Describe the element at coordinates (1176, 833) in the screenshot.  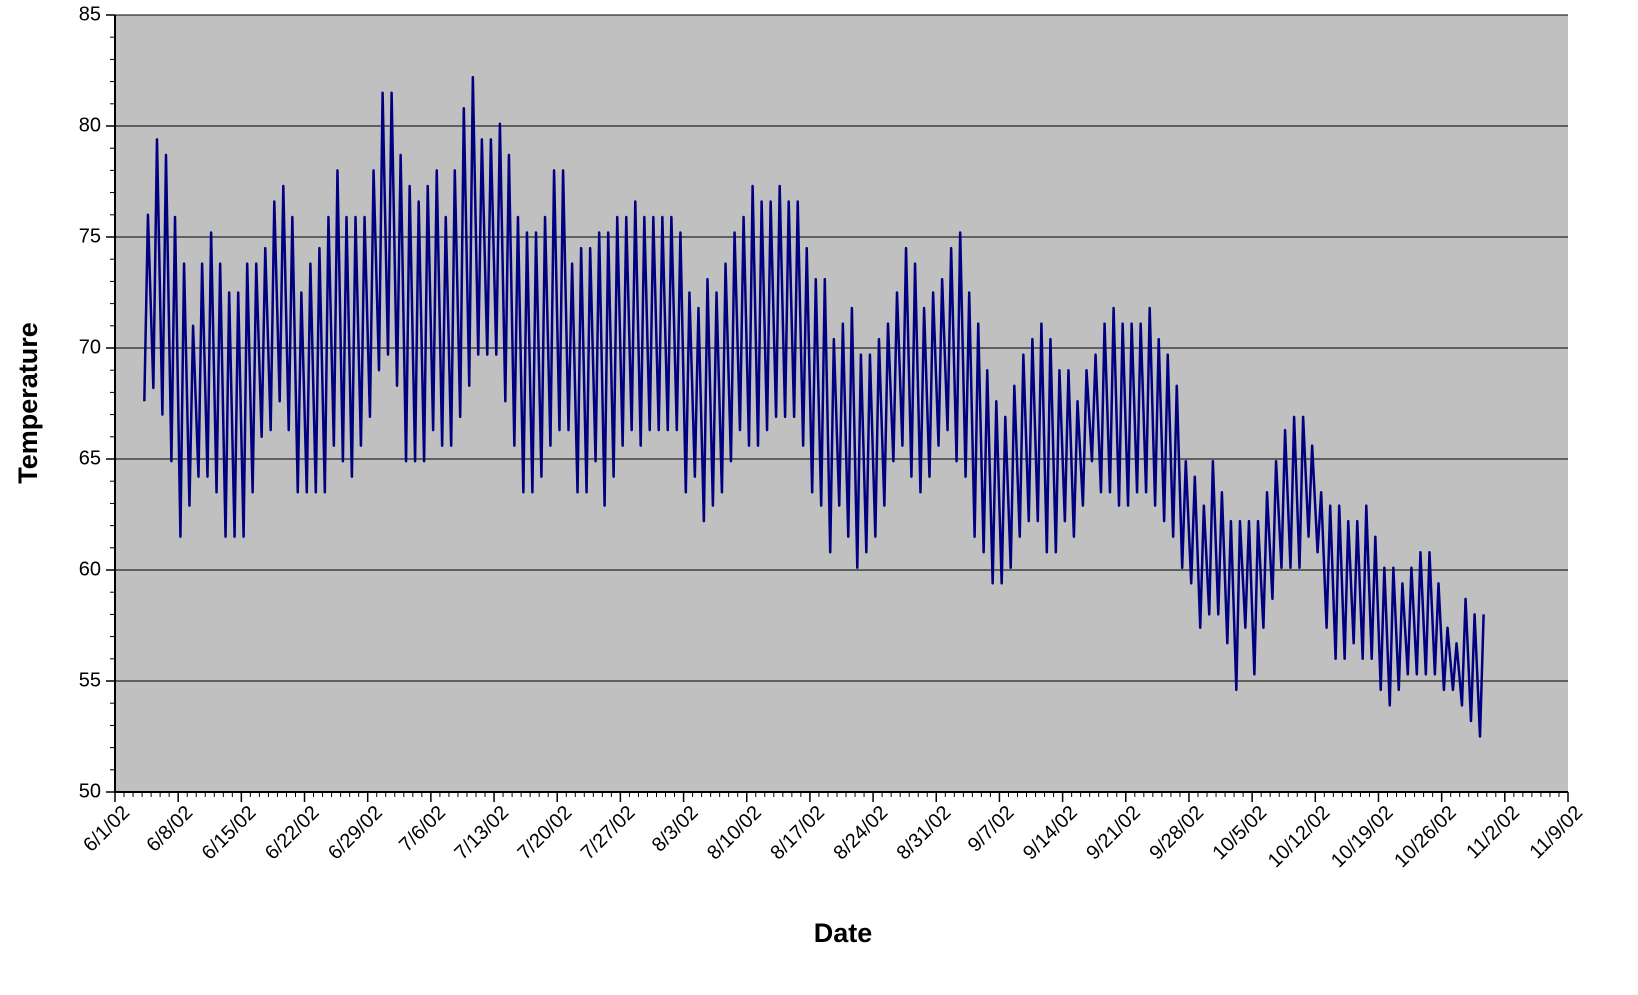
I see `x-tick-label: 9/28/02` at that location.